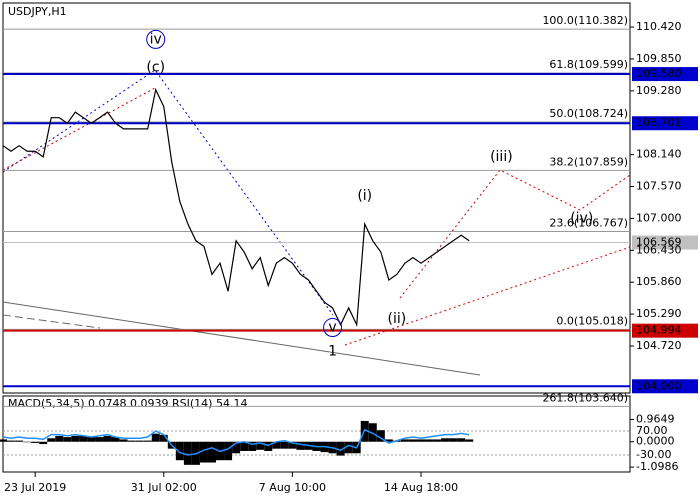 The image size is (700, 500). I want to click on wave-label: (i), so click(364, 196).